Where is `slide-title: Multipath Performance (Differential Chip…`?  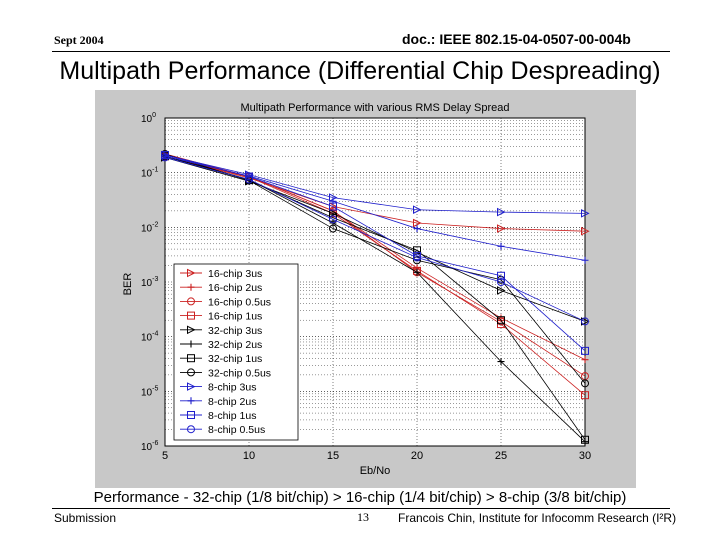
slide-title: Multipath Performance (Differential Chip… is located at coordinates (360, 71).